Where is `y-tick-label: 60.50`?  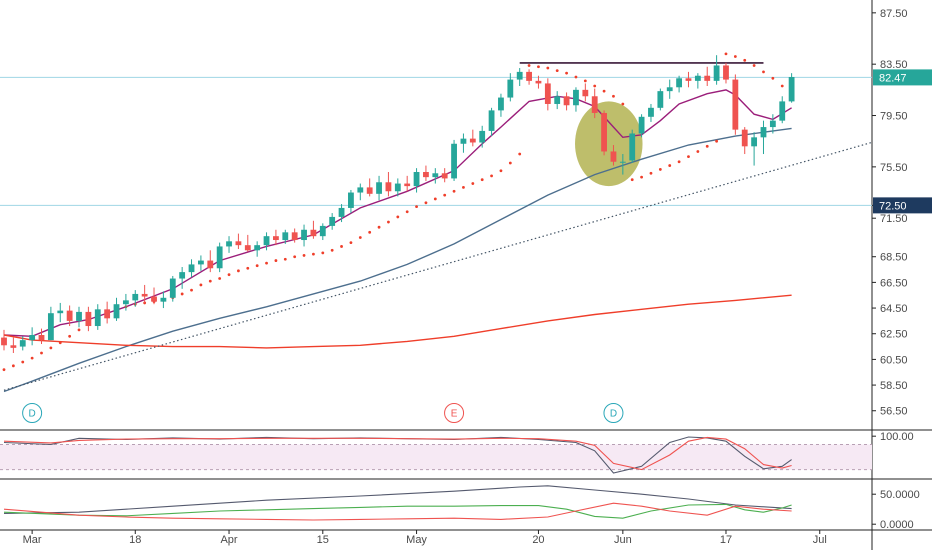 y-tick-label: 60.50 is located at coordinates (894, 360).